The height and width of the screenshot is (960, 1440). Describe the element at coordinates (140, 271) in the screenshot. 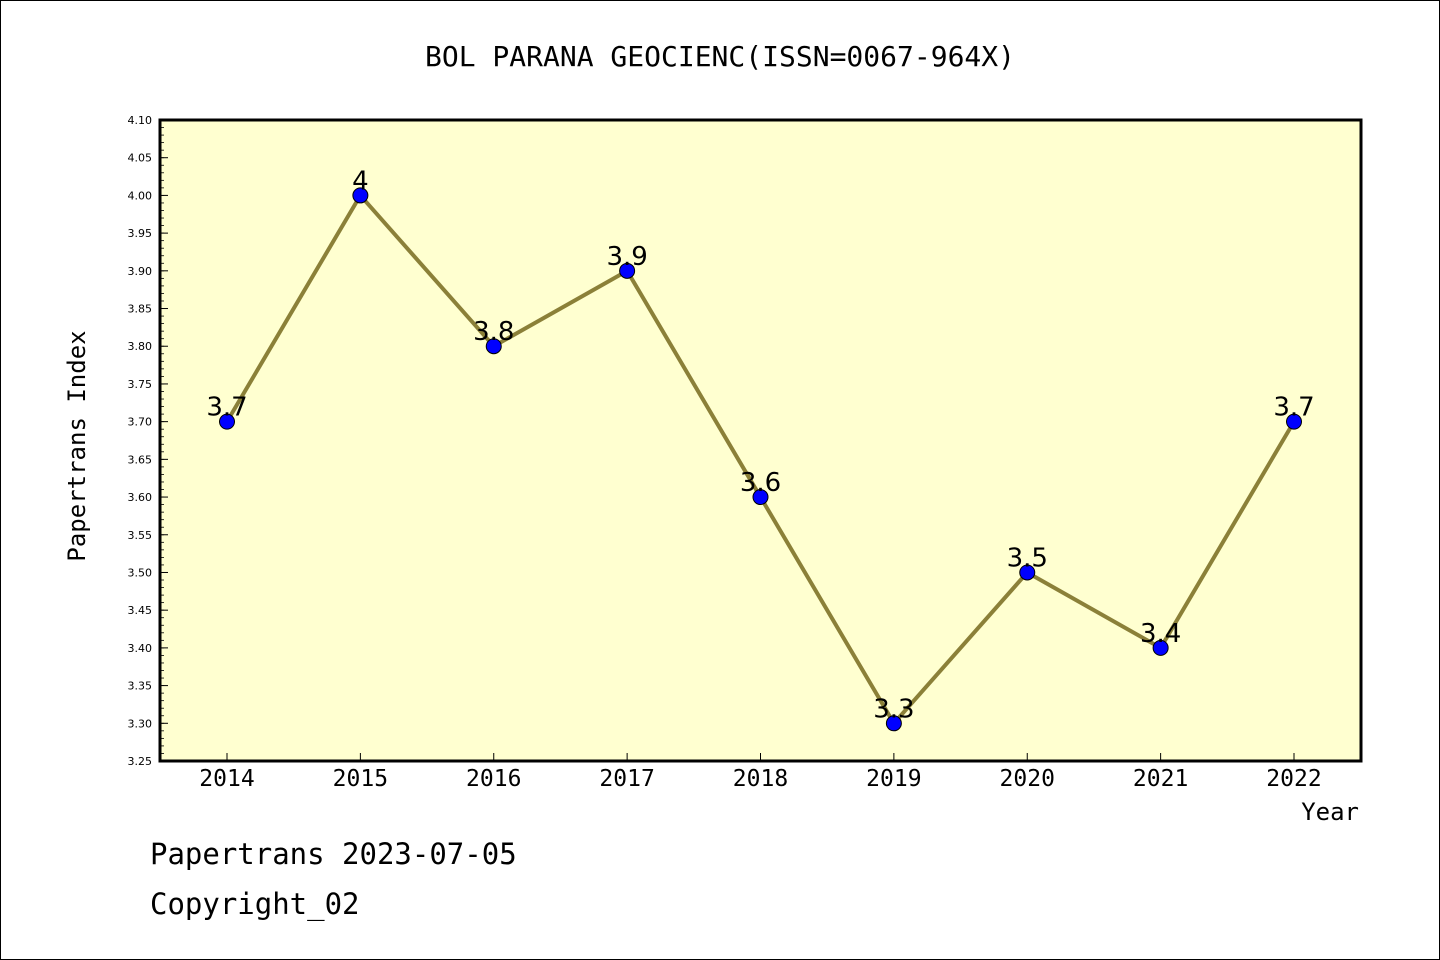

I see `y-tick-label: 3.90` at that location.